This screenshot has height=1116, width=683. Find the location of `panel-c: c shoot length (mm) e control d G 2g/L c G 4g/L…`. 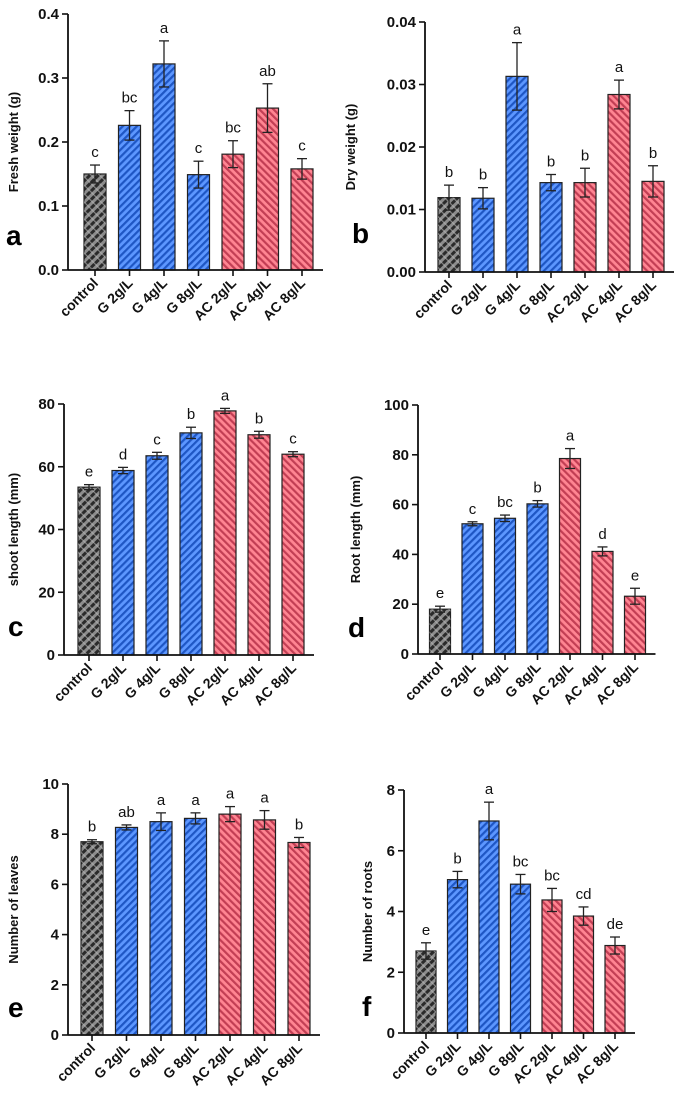

panel-c: c shoot length (mm) e control d G 2g/L c G 4g/L… is located at coordinates (160, 548).